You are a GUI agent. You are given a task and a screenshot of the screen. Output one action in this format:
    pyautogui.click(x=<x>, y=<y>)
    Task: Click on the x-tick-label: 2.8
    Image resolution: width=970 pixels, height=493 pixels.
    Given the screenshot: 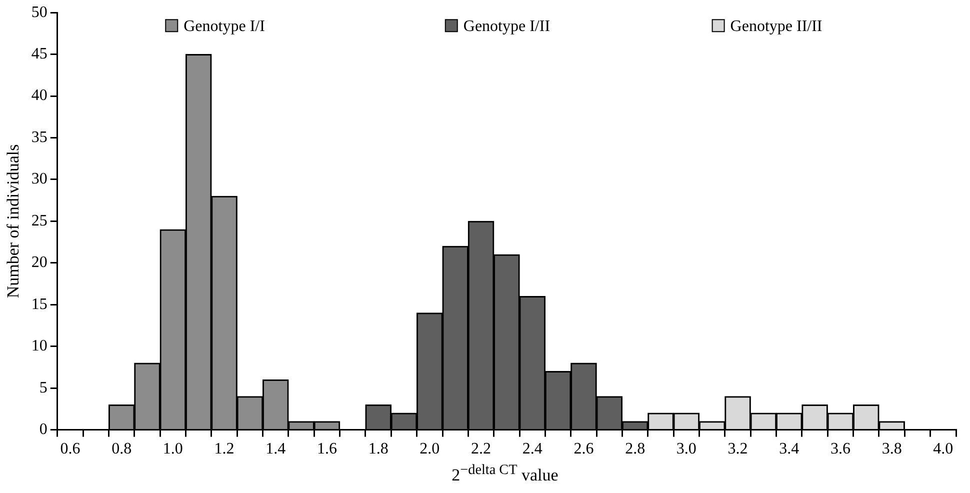 What is the action you would take?
    pyautogui.click(x=635, y=449)
    